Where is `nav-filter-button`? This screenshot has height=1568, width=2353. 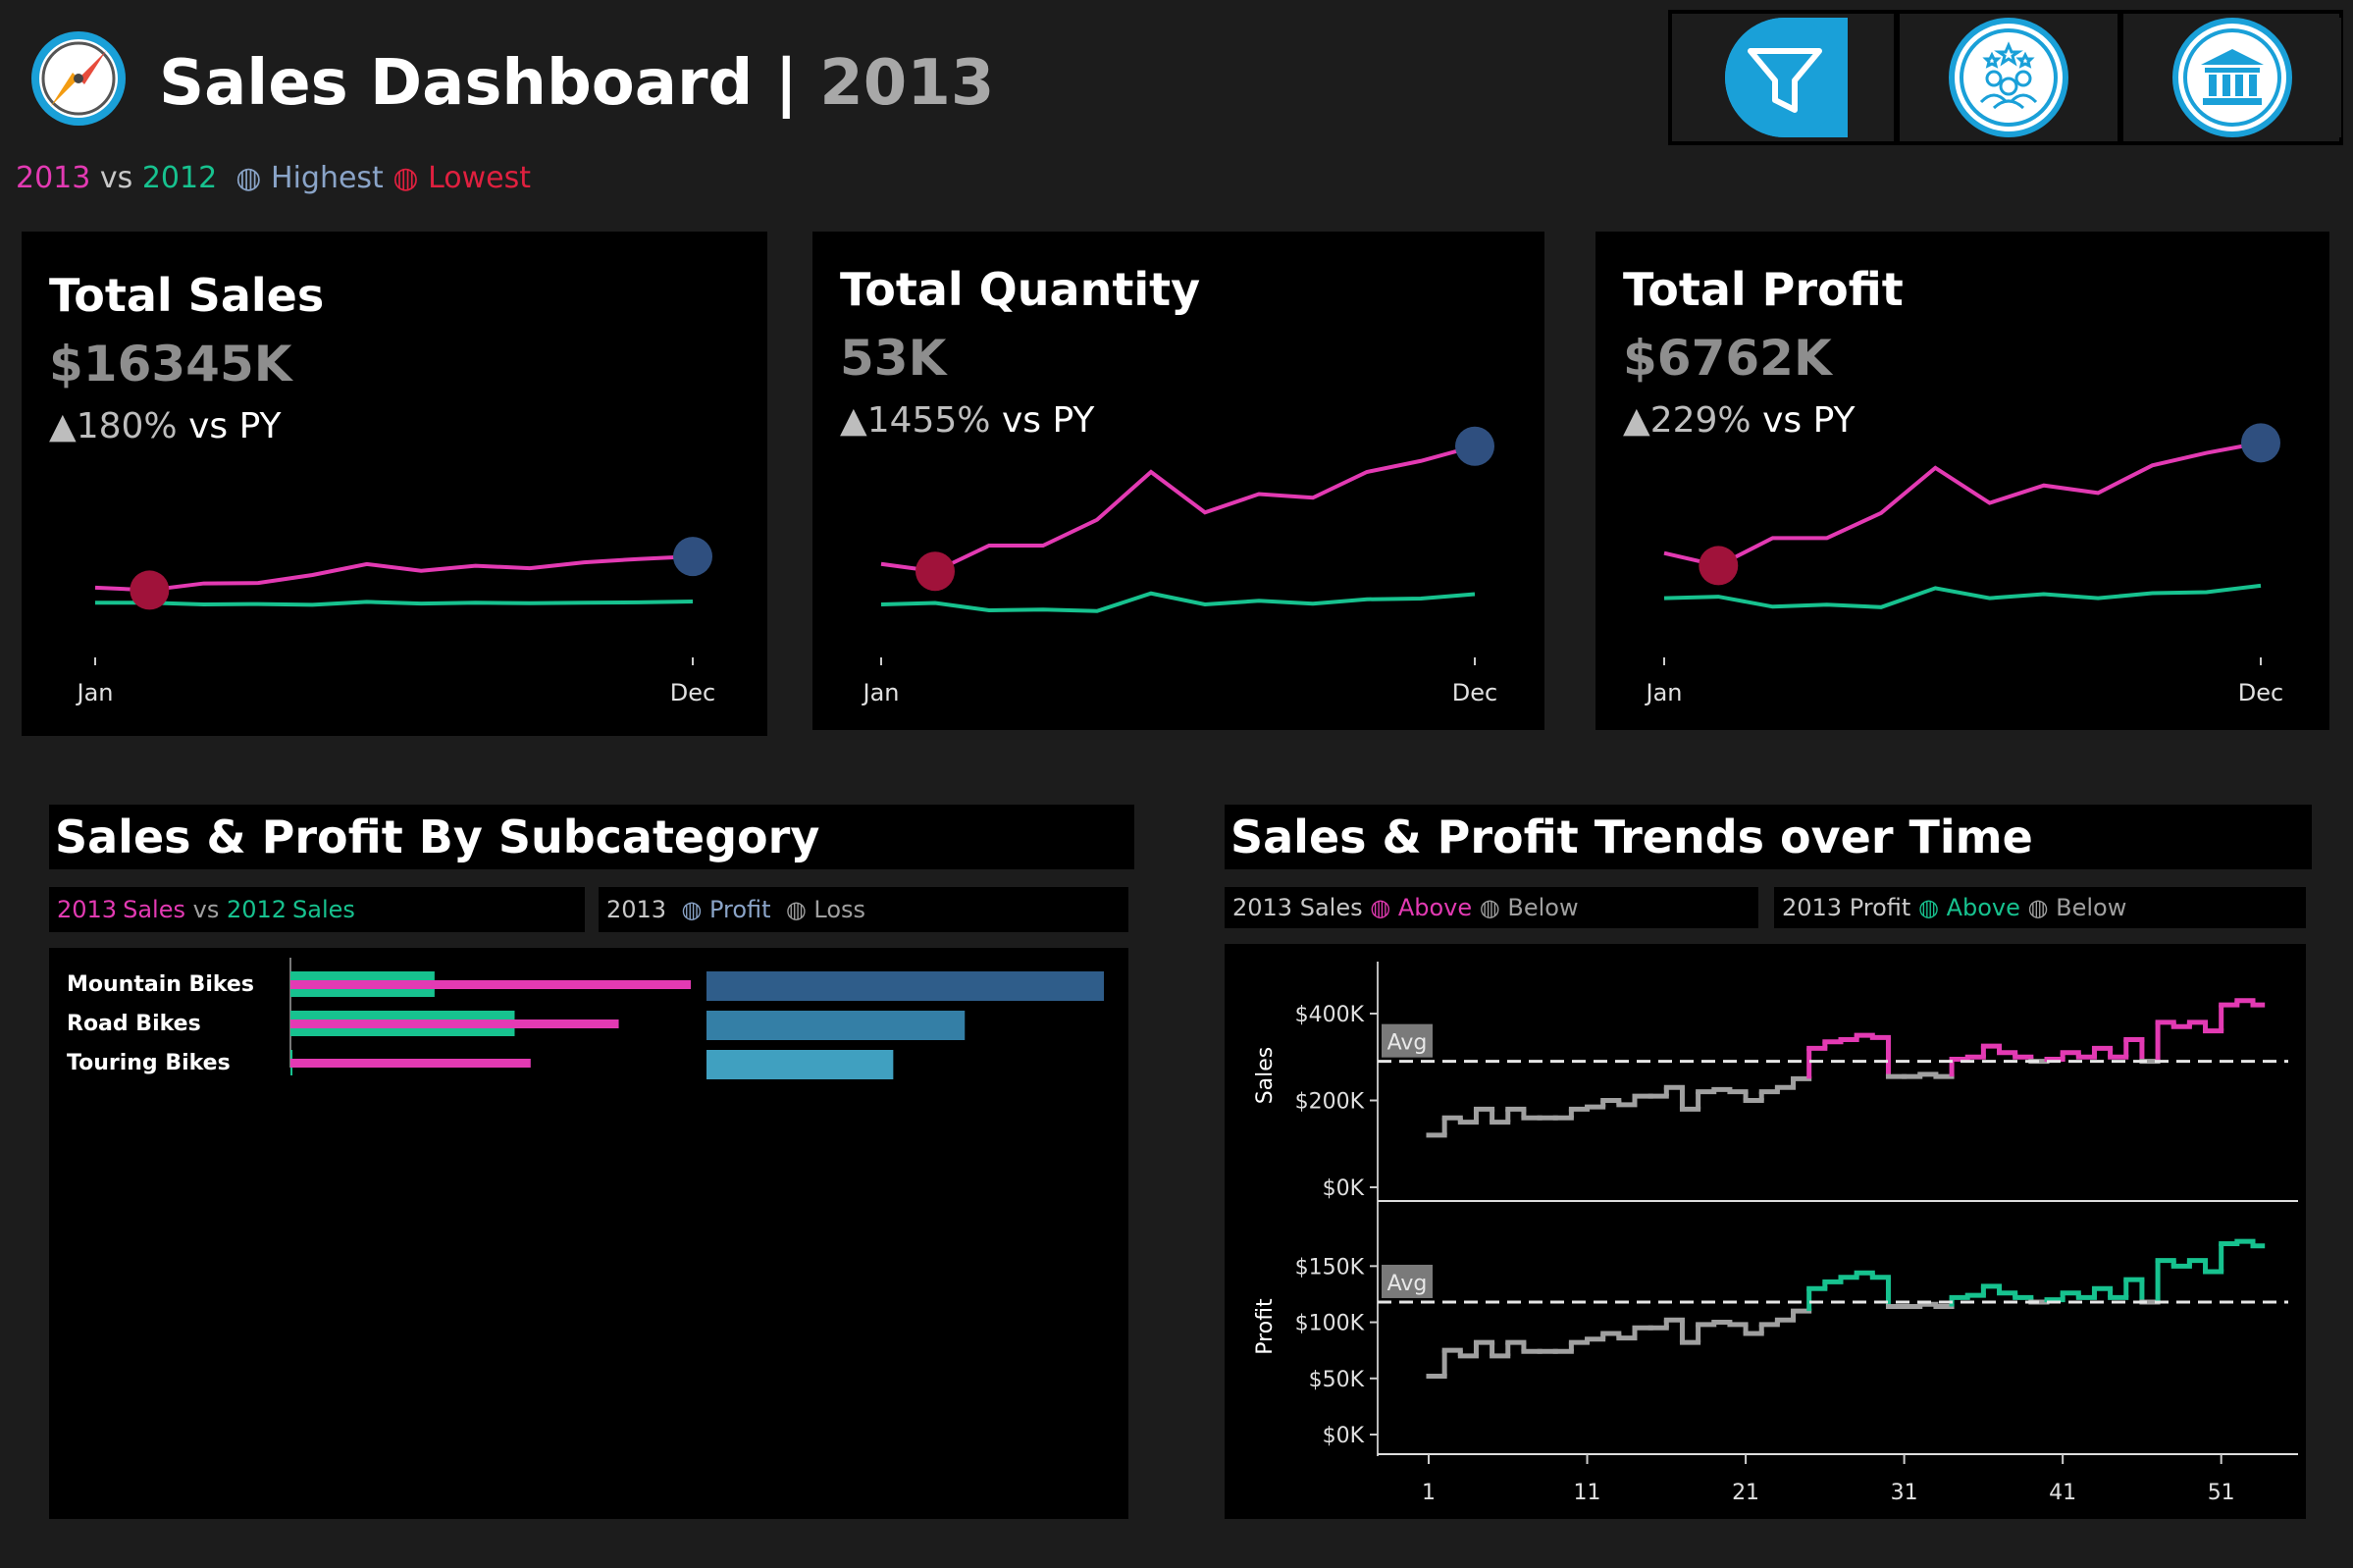 nav-filter-button is located at coordinates (1785, 78).